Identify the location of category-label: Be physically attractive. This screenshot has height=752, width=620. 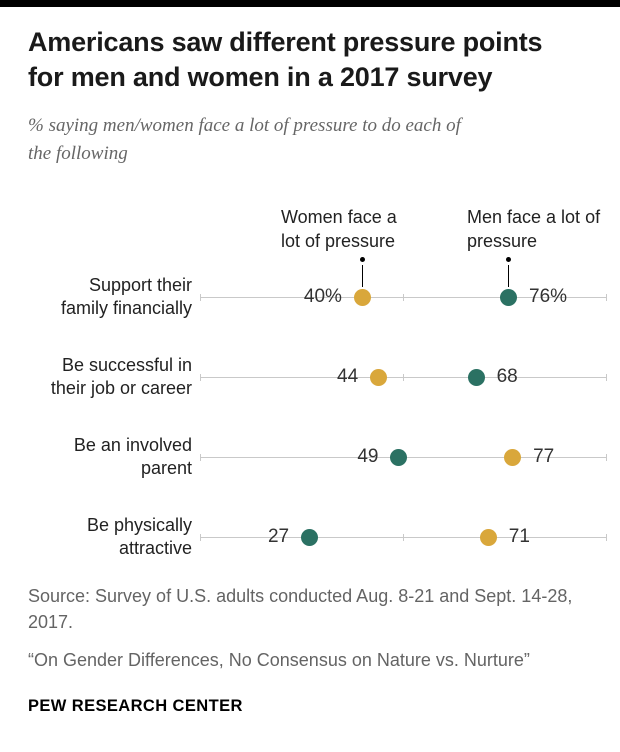
(139, 536).